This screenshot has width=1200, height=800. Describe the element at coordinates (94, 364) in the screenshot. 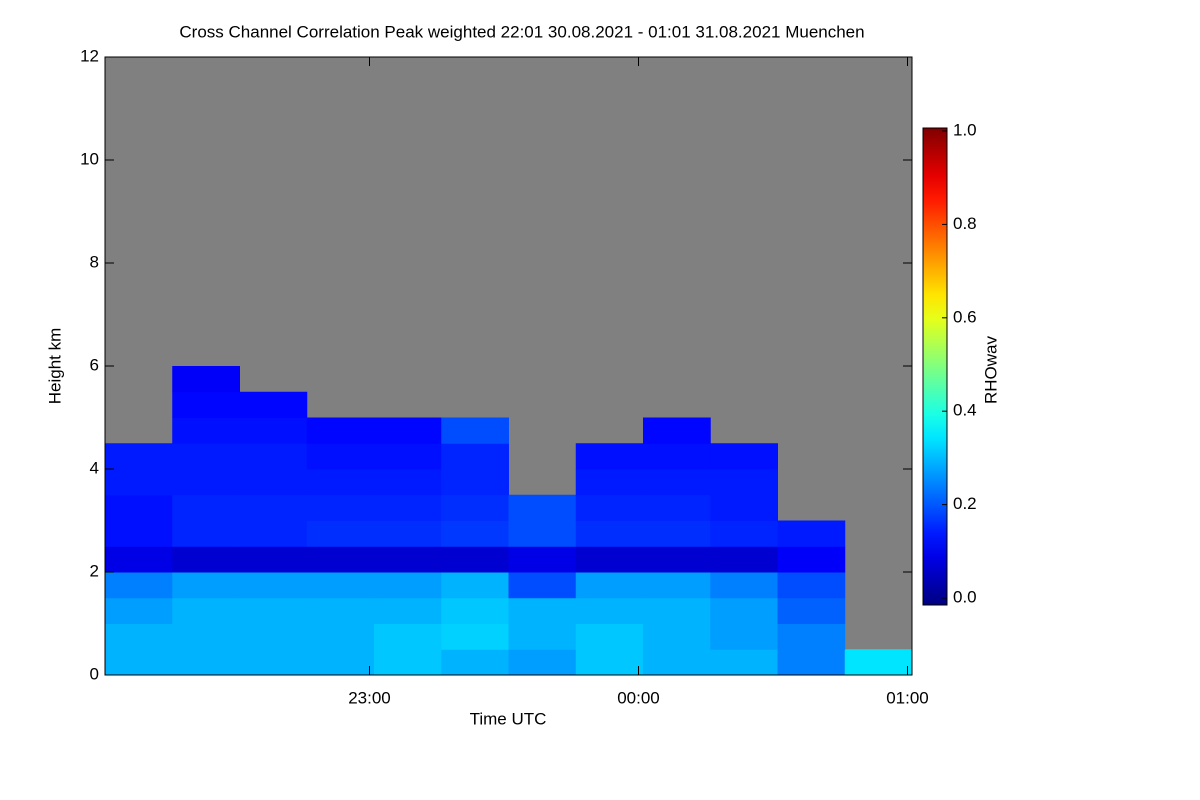

I see `y-tick-label: 6` at that location.